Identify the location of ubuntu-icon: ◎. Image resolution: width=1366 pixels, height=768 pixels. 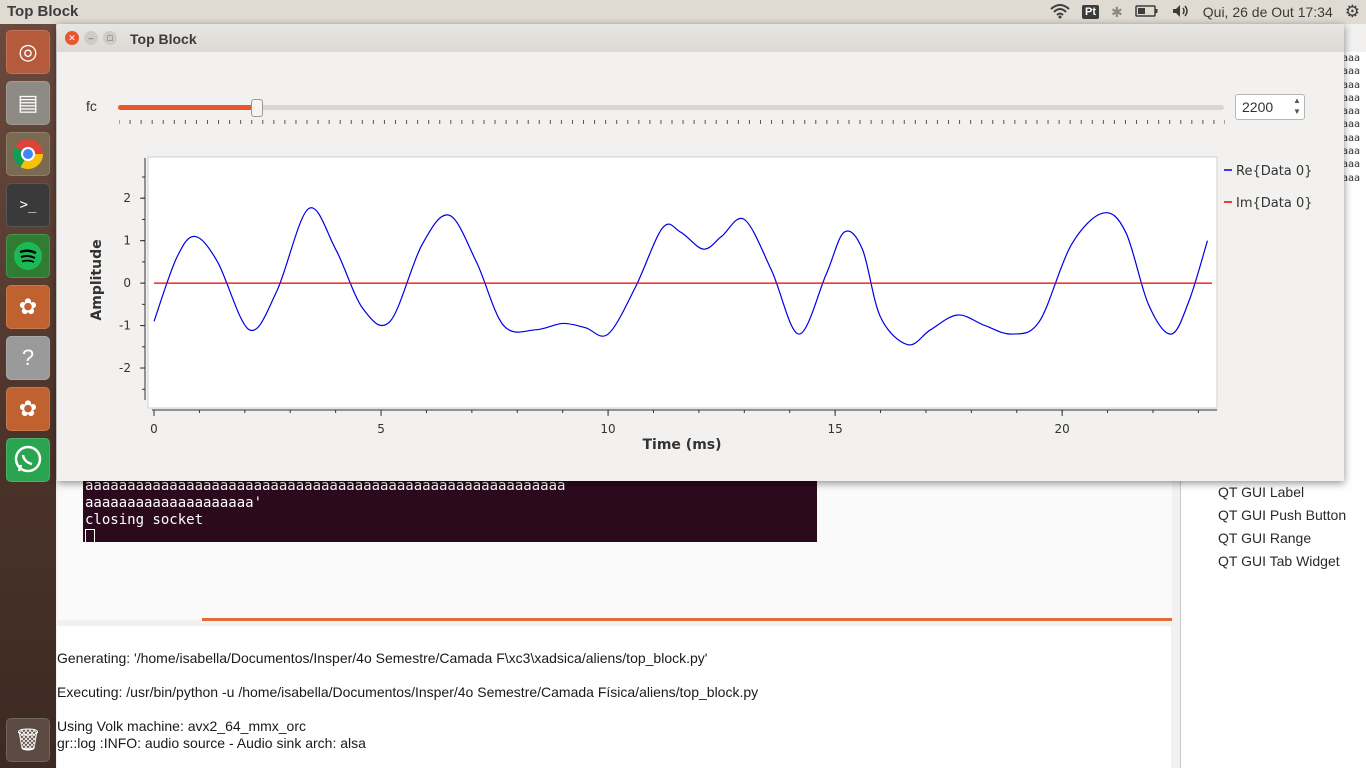
(28, 52).